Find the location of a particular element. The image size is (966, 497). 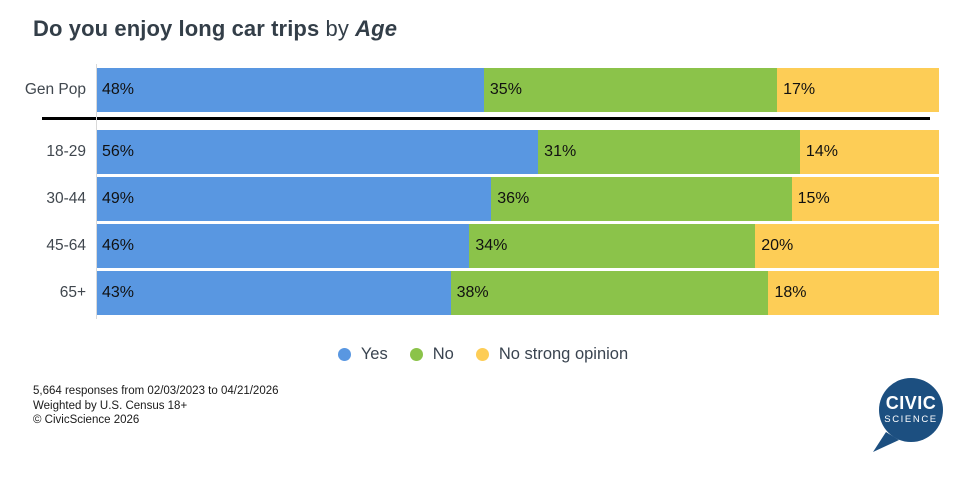

bar-segment-no-strong-opinion: 14% is located at coordinates (869, 152).